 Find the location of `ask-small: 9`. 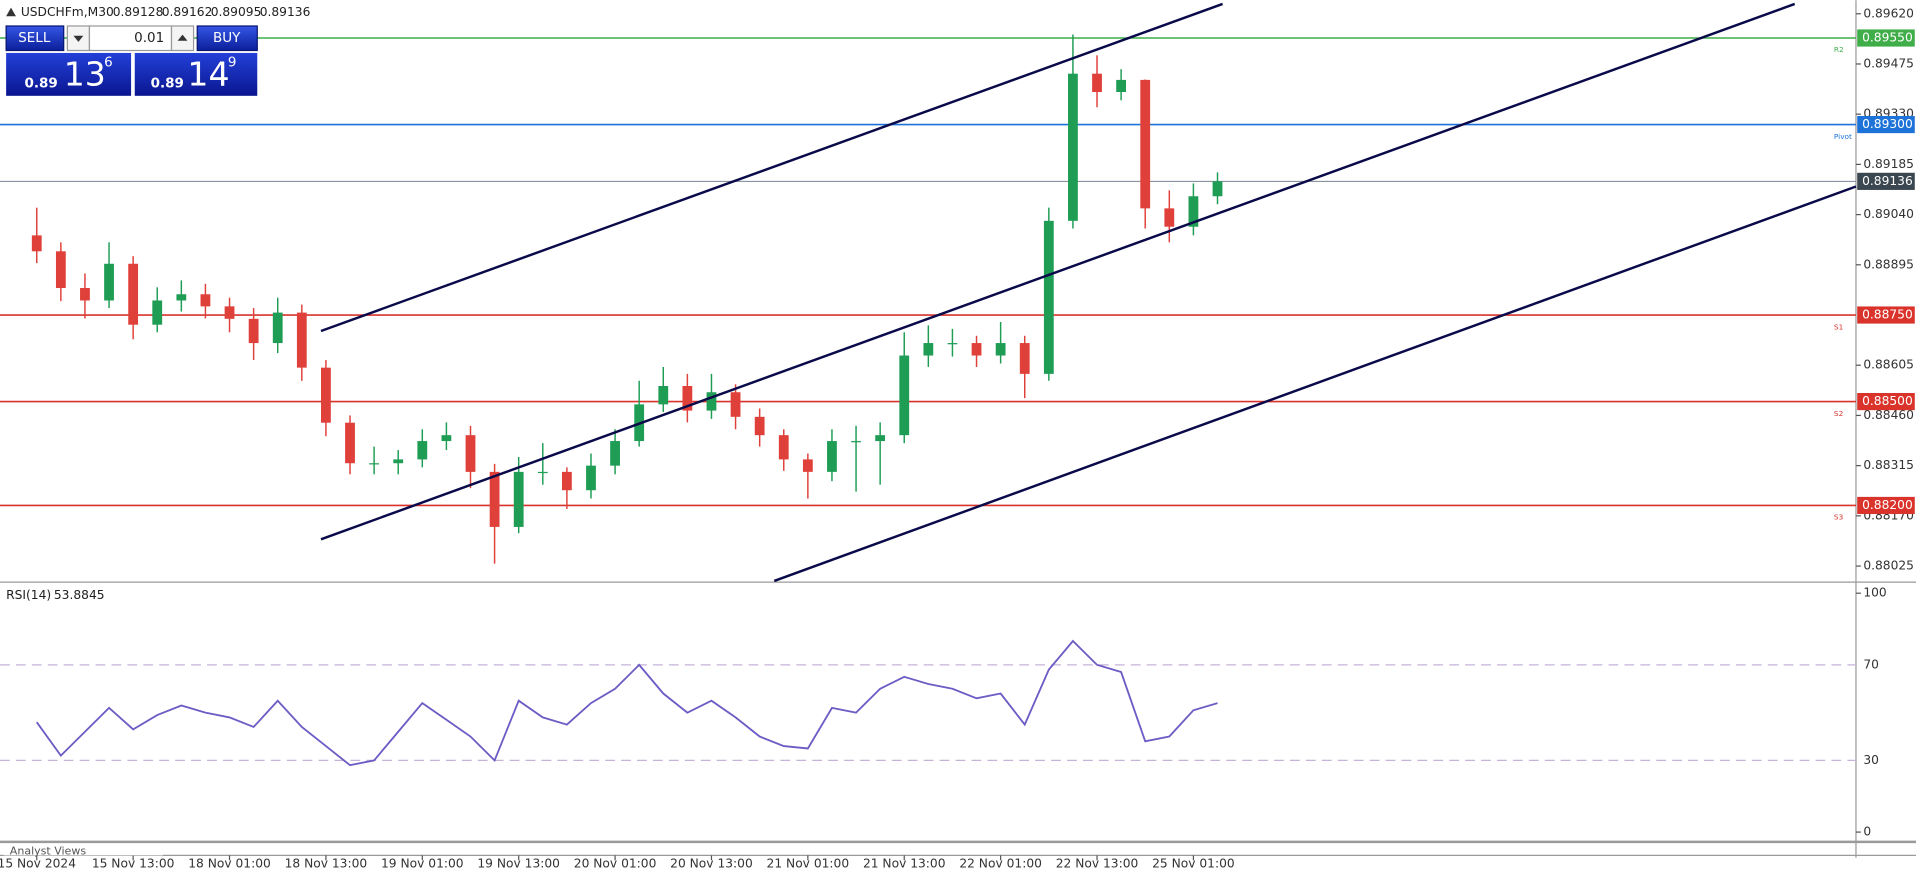

ask-small: 9 is located at coordinates (232, 63).